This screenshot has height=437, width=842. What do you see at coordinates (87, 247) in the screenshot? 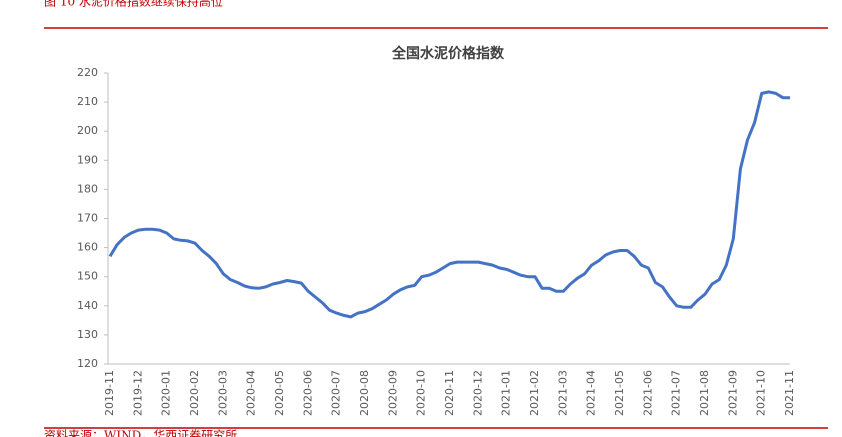
I see `y-tick-label: 160` at bounding box center [87, 247].